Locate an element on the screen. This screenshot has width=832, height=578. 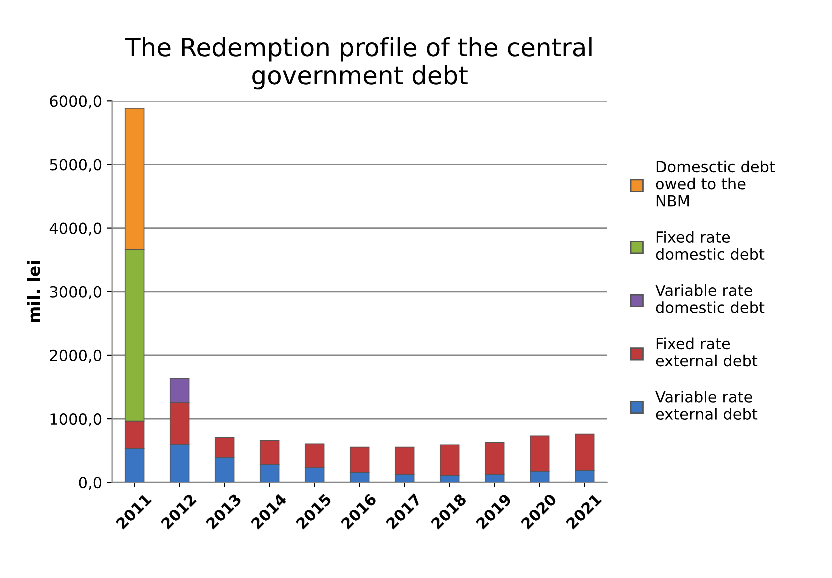
y-tick-label: 4000,0 is located at coordinates (76, 229).